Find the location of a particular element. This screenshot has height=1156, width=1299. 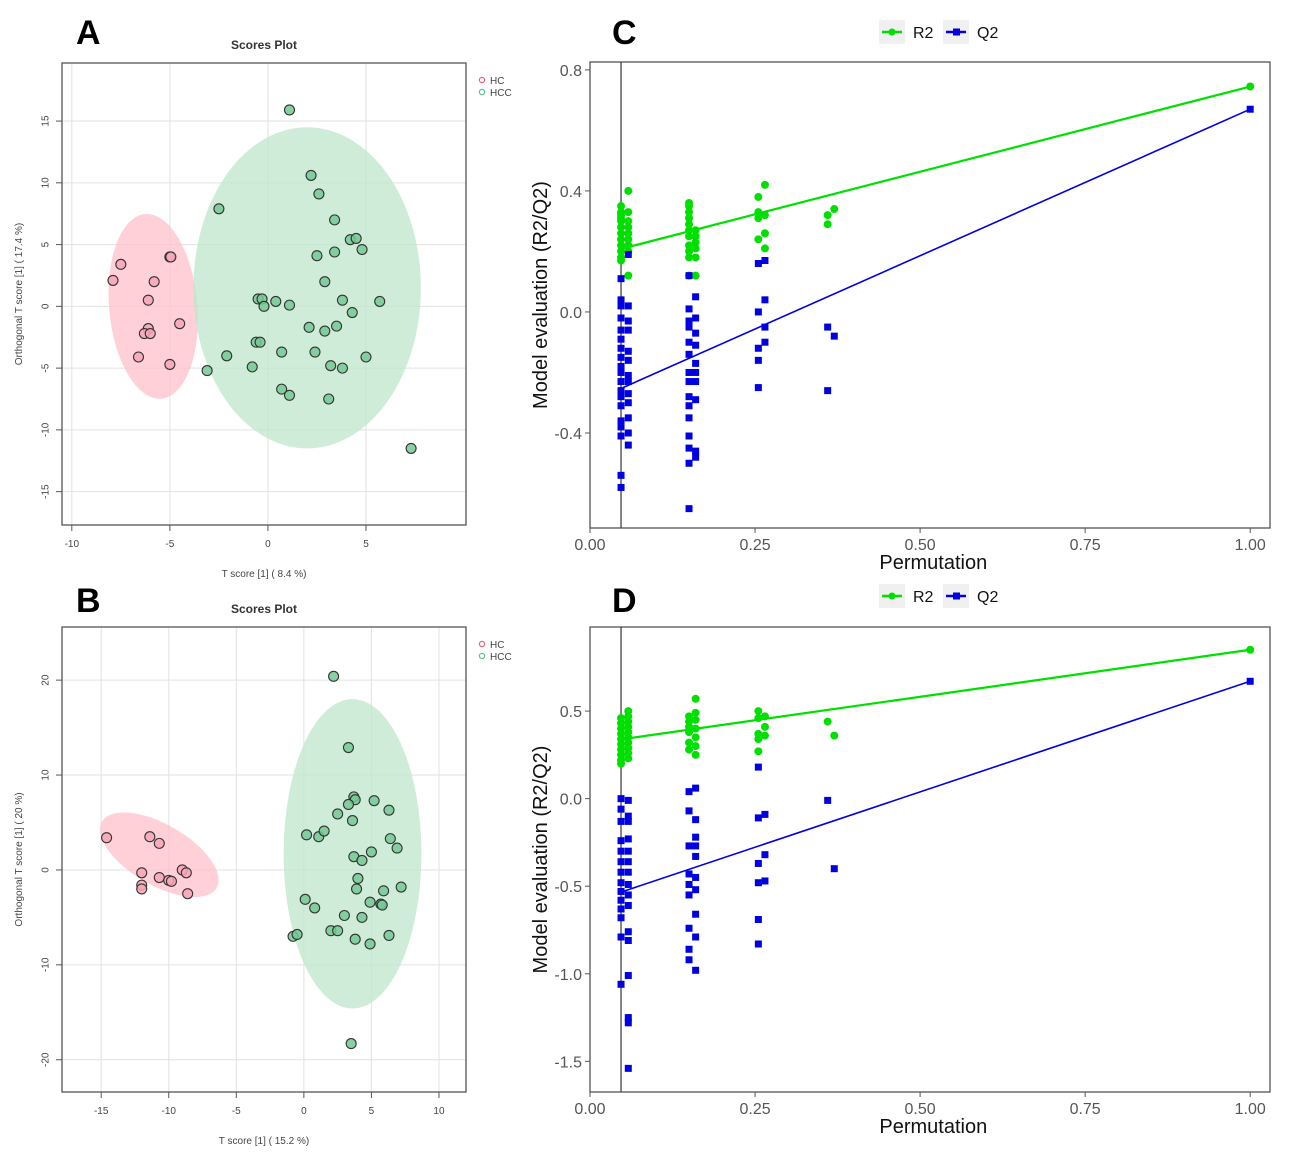

y-axis-label: Model evaluation (R2/Q2) is located at coordinates (541, 295).